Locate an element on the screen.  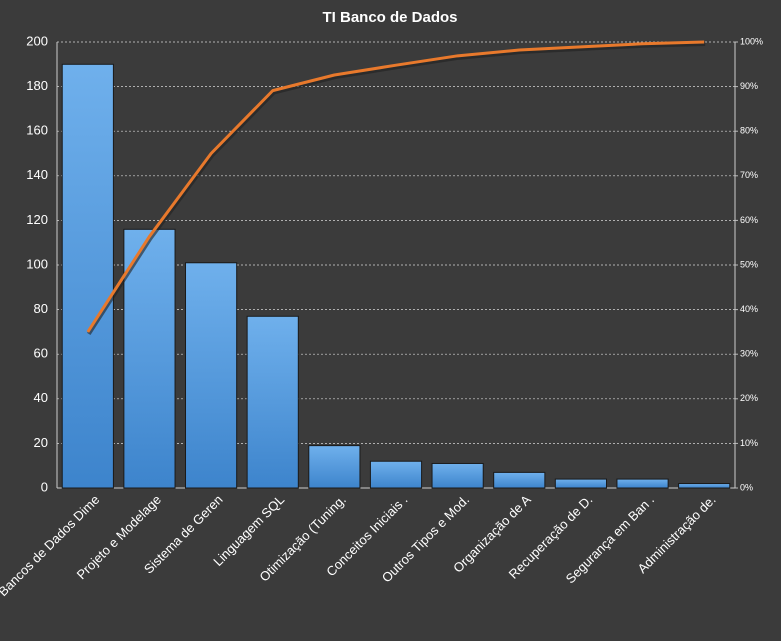
y2-tick-label: 0% is located at coordinates (746, 487).